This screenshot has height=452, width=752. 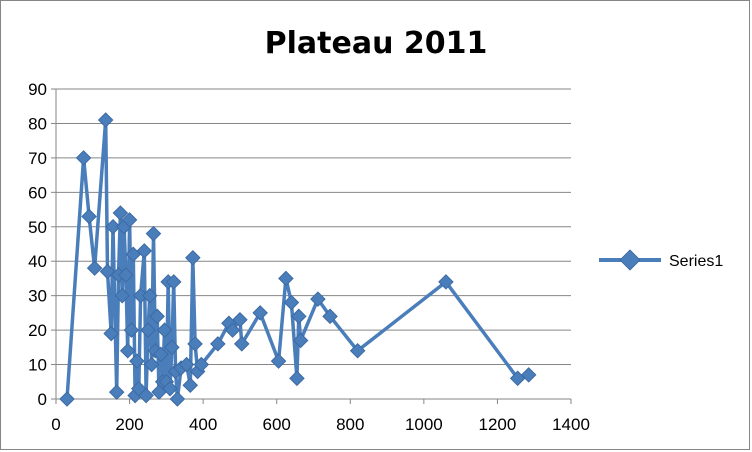 What do you see at coordinates (55, 424) in the screenshot?
I see `x-tick-label: 0` at bounding box center [55, 424].